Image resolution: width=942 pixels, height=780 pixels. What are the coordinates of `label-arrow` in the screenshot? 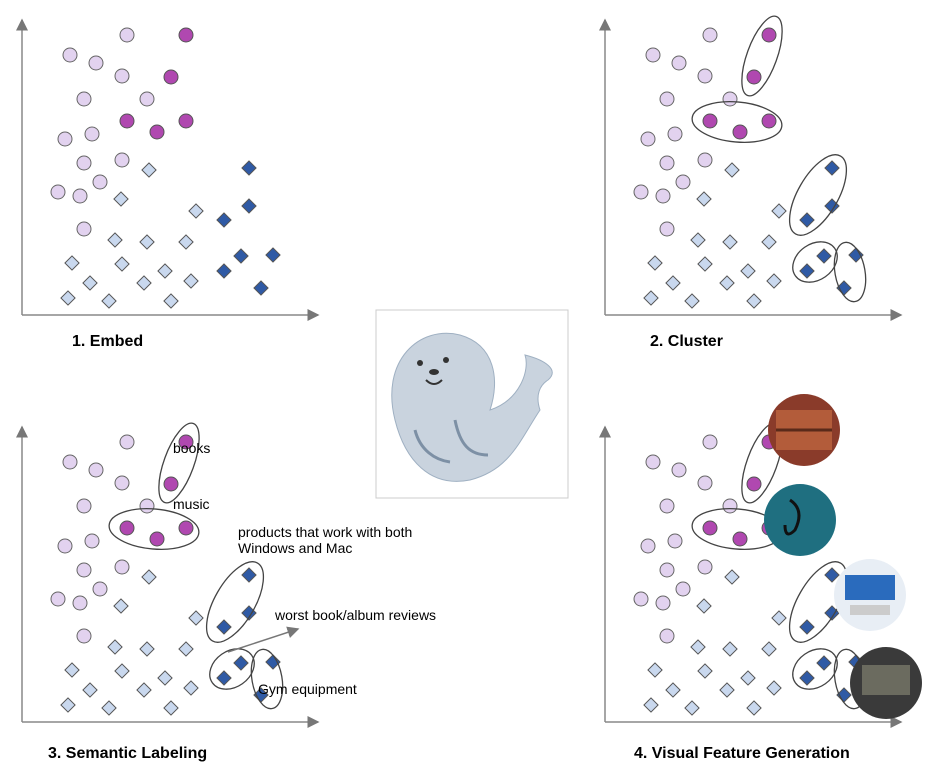 It's located at (263, 639).